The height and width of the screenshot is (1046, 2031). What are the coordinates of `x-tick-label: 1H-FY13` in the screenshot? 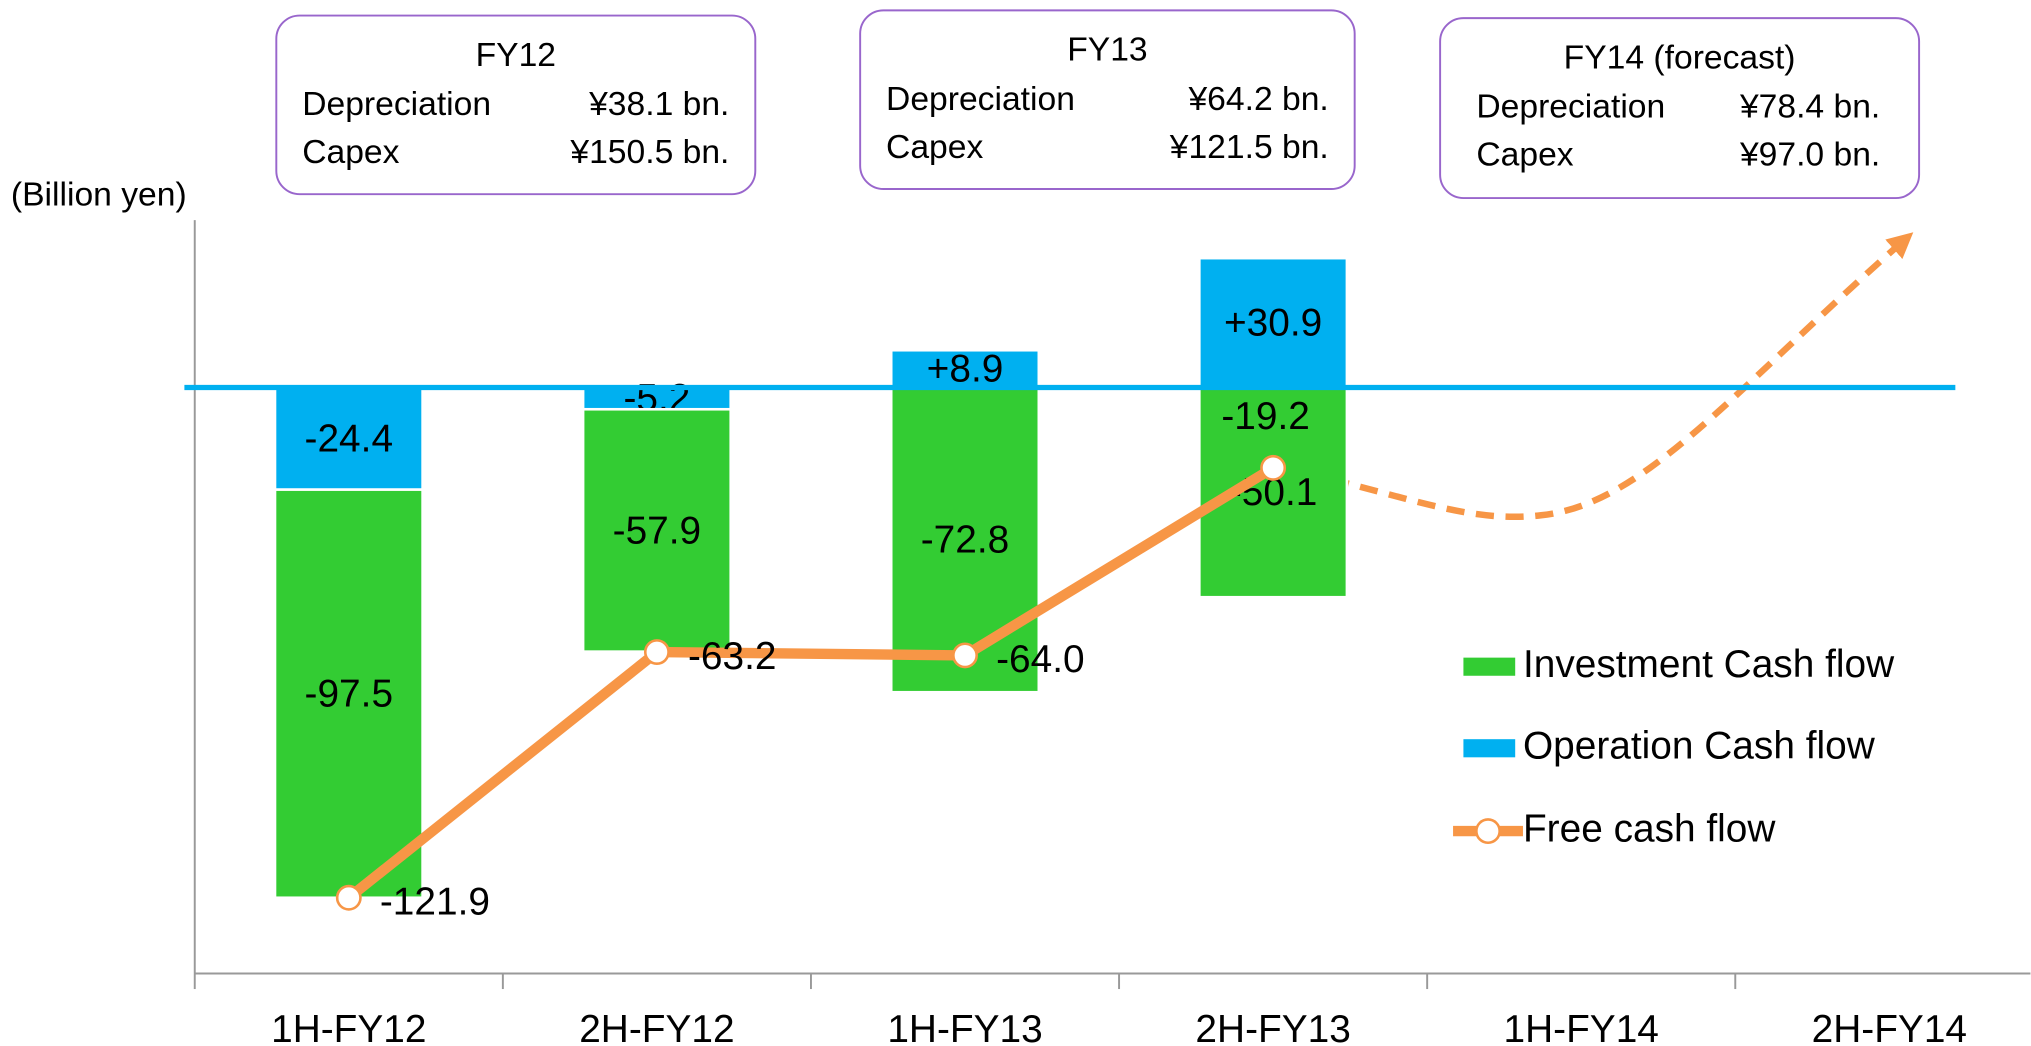 It's located at (964, 1027).